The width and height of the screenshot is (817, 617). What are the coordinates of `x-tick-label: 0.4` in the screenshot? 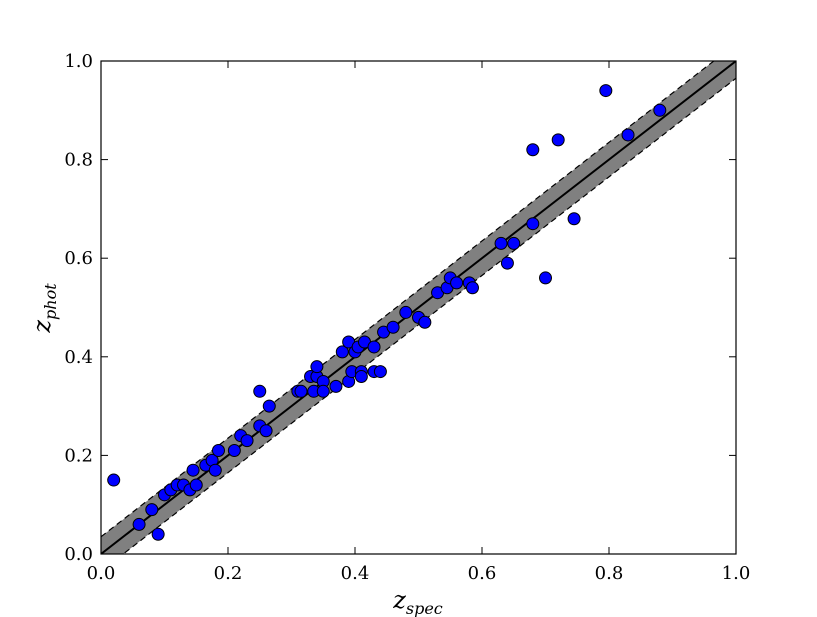 It's located at (355, 573).